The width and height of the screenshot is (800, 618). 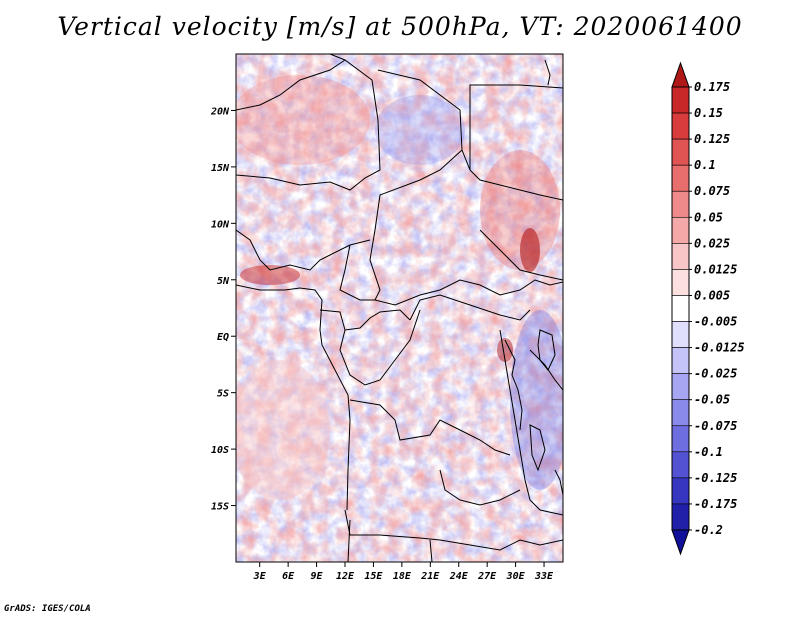 I want to click on colorbar-label: 0.1, so click(x=705, y=165).